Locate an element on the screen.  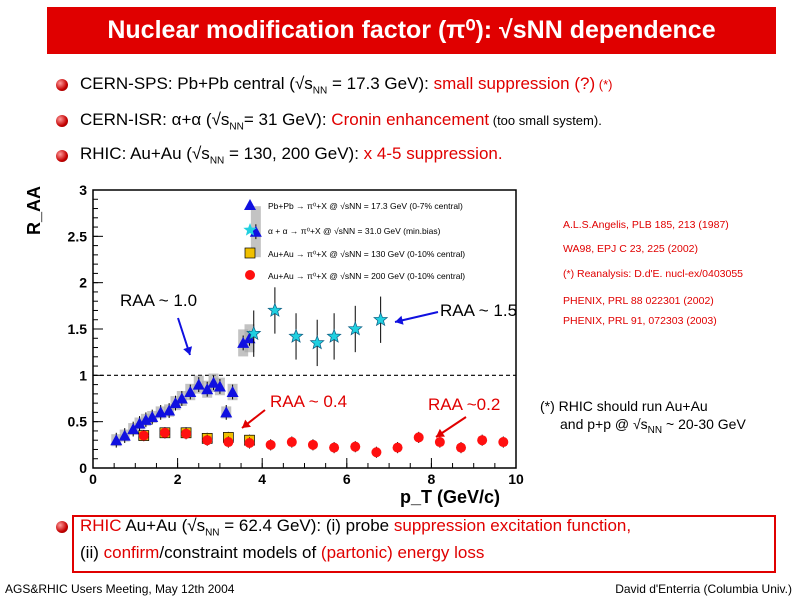
raa-annotation: RAA ~0.2 is located at coordinates (464, 404).